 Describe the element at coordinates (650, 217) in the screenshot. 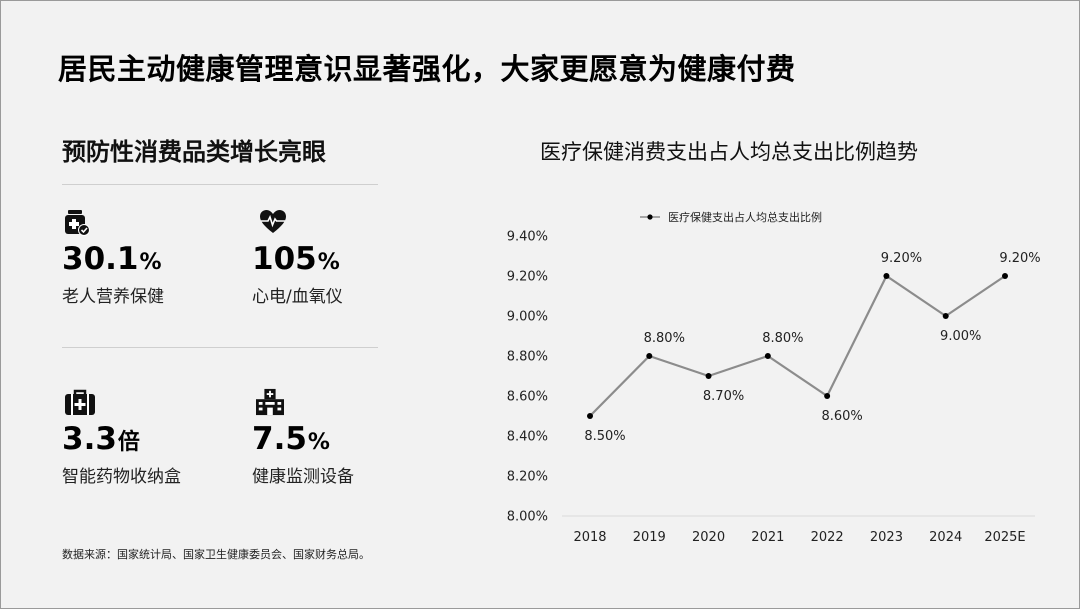

I see `legend-marker` at that location.